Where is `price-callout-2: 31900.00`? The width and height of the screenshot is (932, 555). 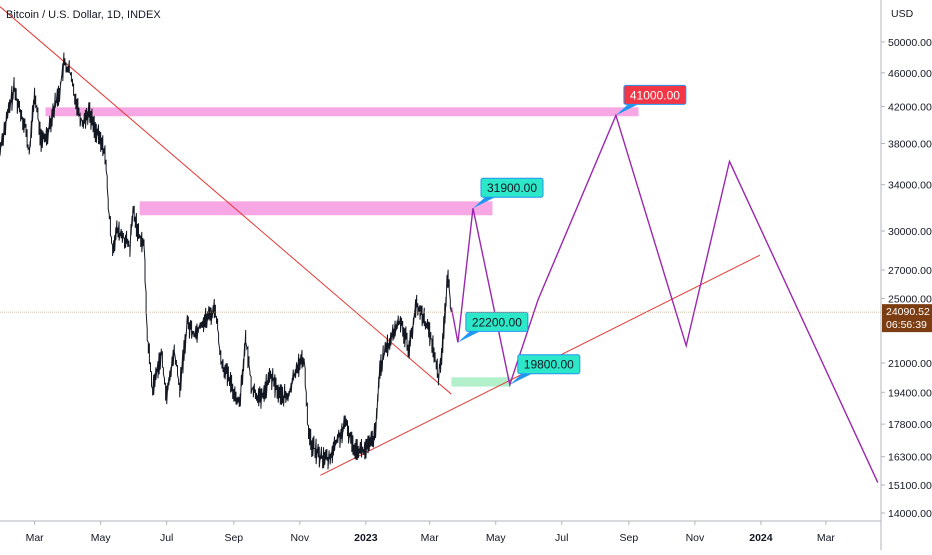
price-callout-2: 31900.00 is located at coordinates (508, 193).